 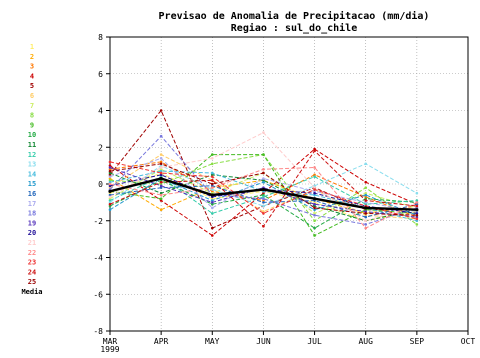 I want to click on x-tick-label: JUN, so click(x=263, y=341).